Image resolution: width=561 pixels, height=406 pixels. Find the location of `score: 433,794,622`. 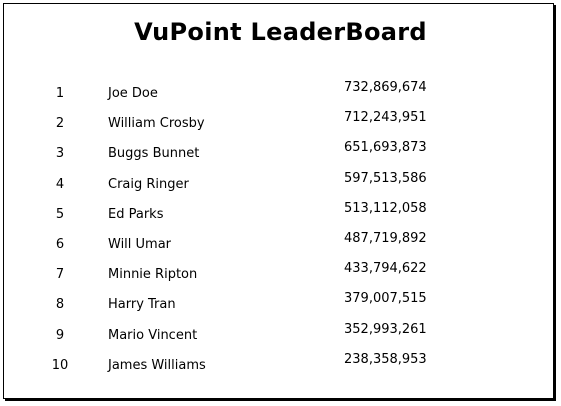

score: 433,794,622 is located at coordinates (385, 269).